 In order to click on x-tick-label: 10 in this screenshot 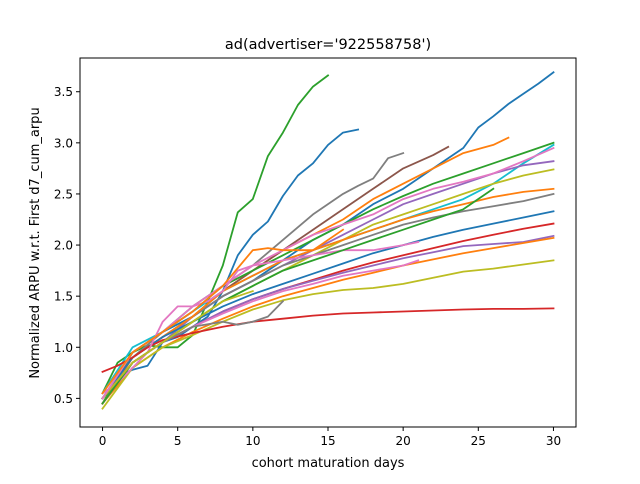, I will do `click(252, 441)`.